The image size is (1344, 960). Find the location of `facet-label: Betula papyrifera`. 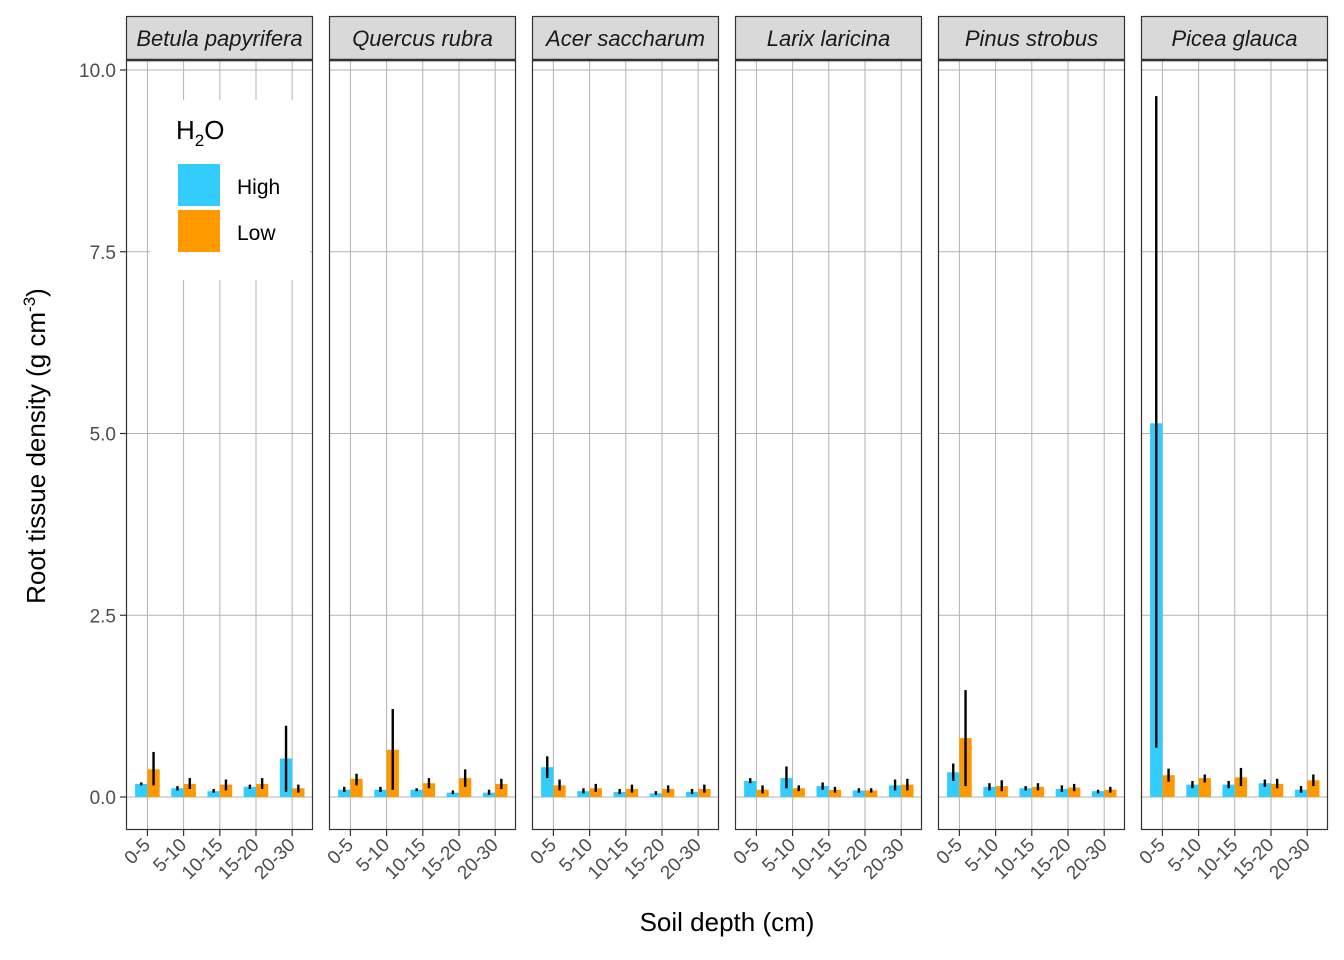

facet-label: Betula papyrifera is located at coordinates (219, 38).